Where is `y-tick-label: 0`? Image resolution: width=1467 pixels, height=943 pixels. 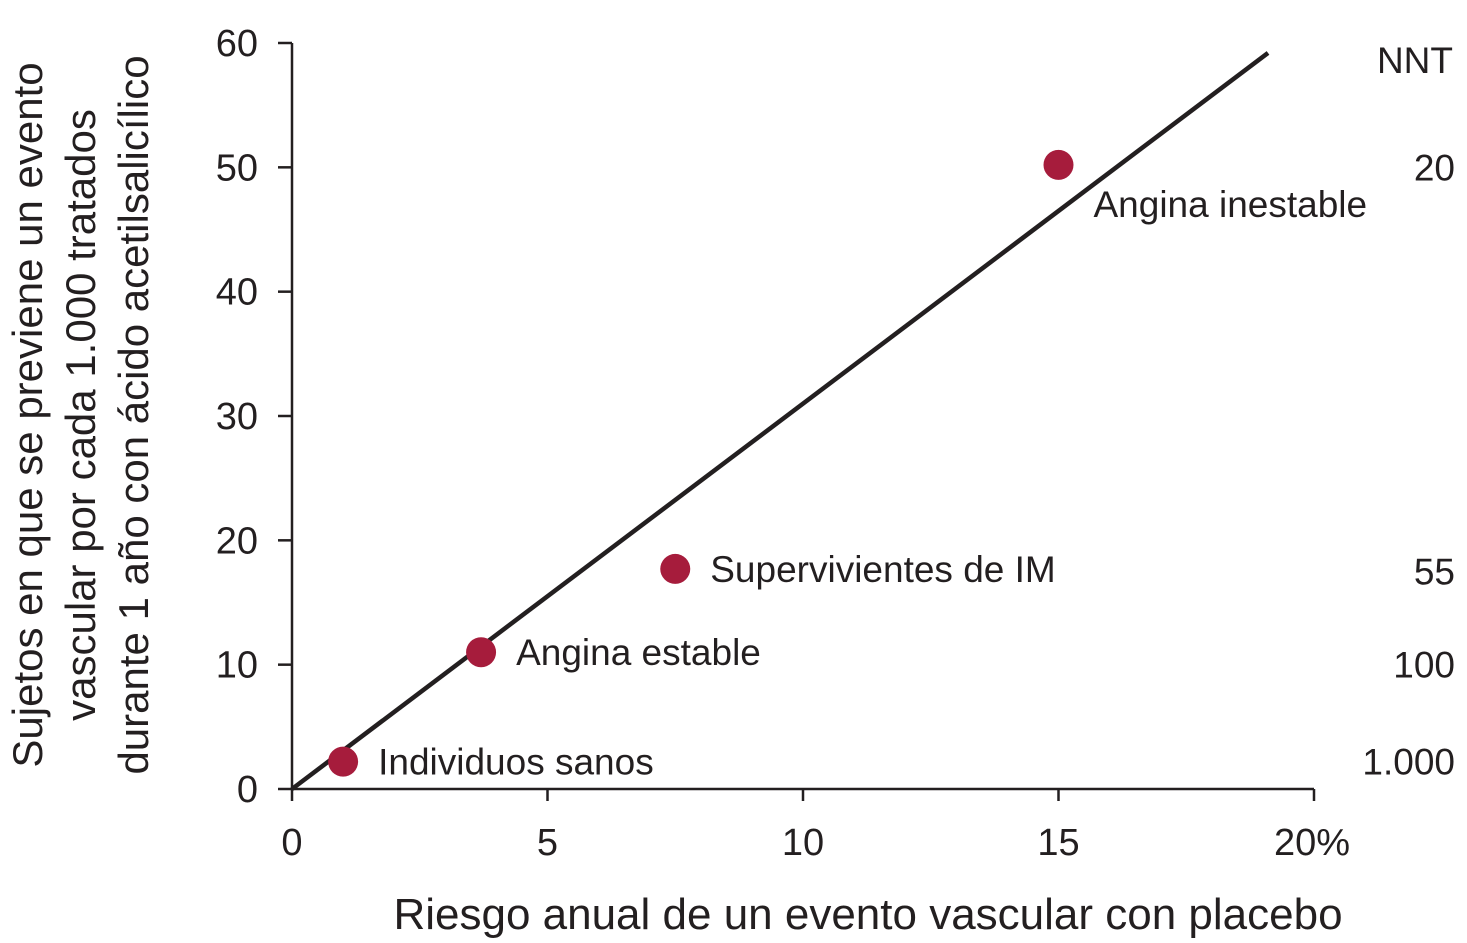 y-tick-label: 0 is located at coordinates (247, 790).